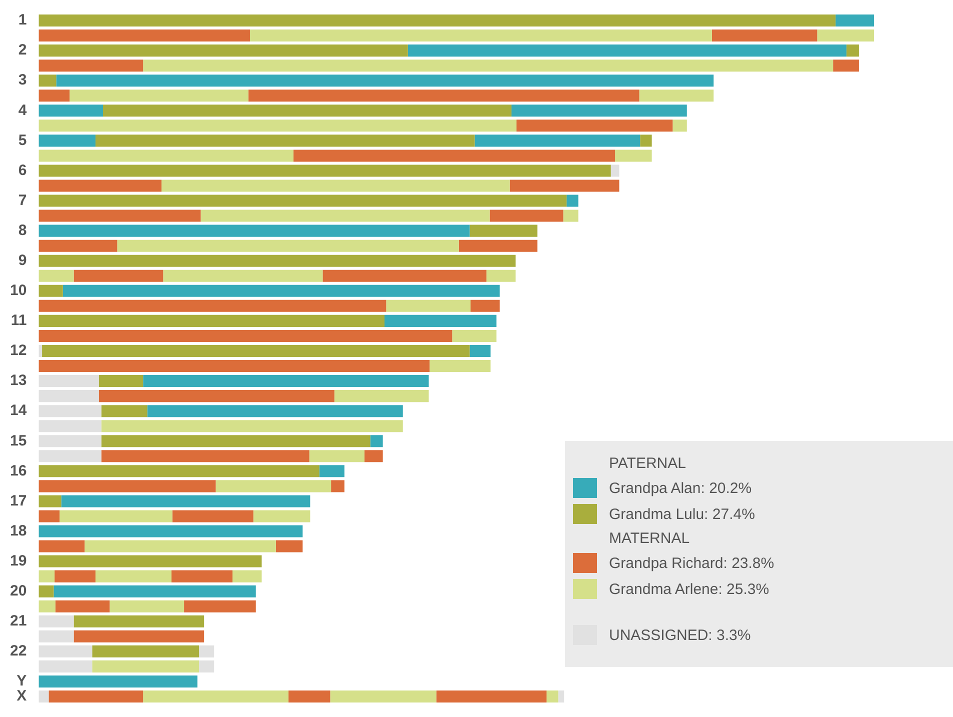 Image resolution: width=953 pixels, height=717 pixels. I want to click on category-label: Grandma Arlene: 25.3%, so click(689, 589).